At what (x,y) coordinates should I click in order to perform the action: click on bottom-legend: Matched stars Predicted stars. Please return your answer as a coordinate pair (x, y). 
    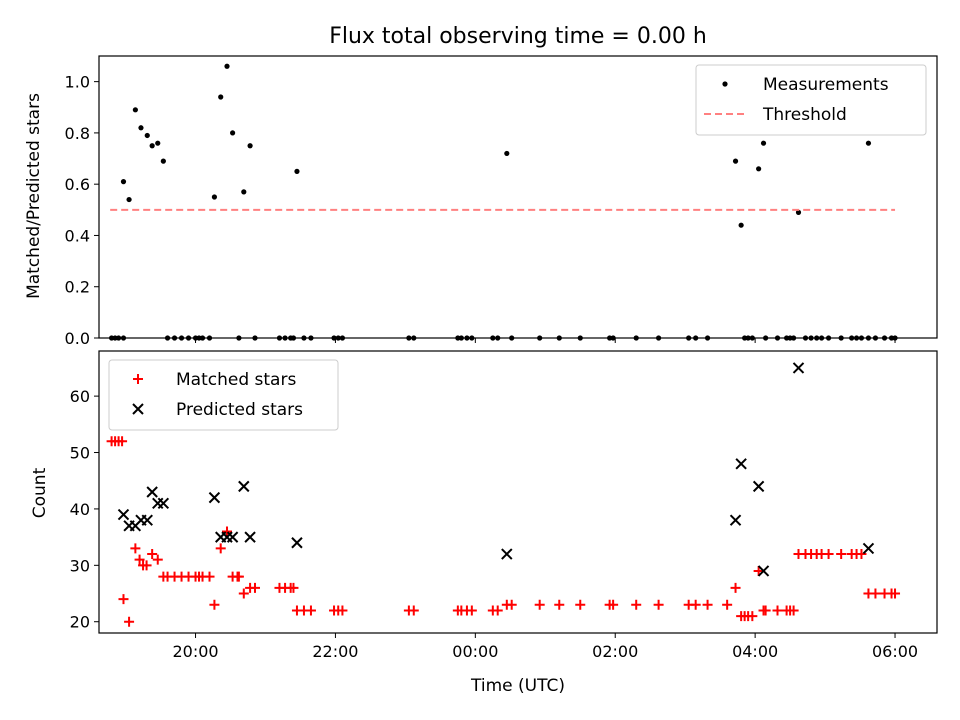
    Looking at the image, I should click on (223, 395).